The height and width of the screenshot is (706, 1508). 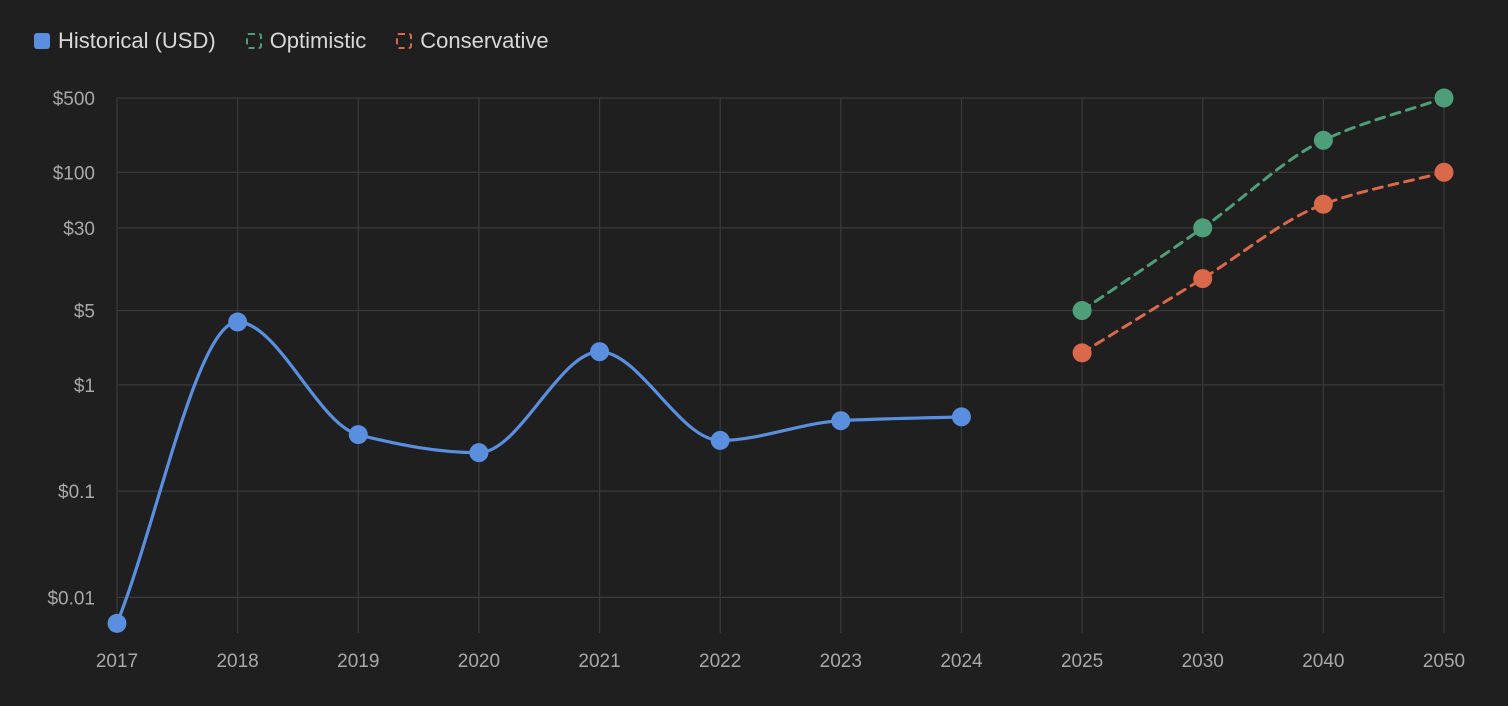 What do you see at coordinates (479, 661) in the screenshot?
I see `x-tick-label: 2020` at bounding box center [479, 661].